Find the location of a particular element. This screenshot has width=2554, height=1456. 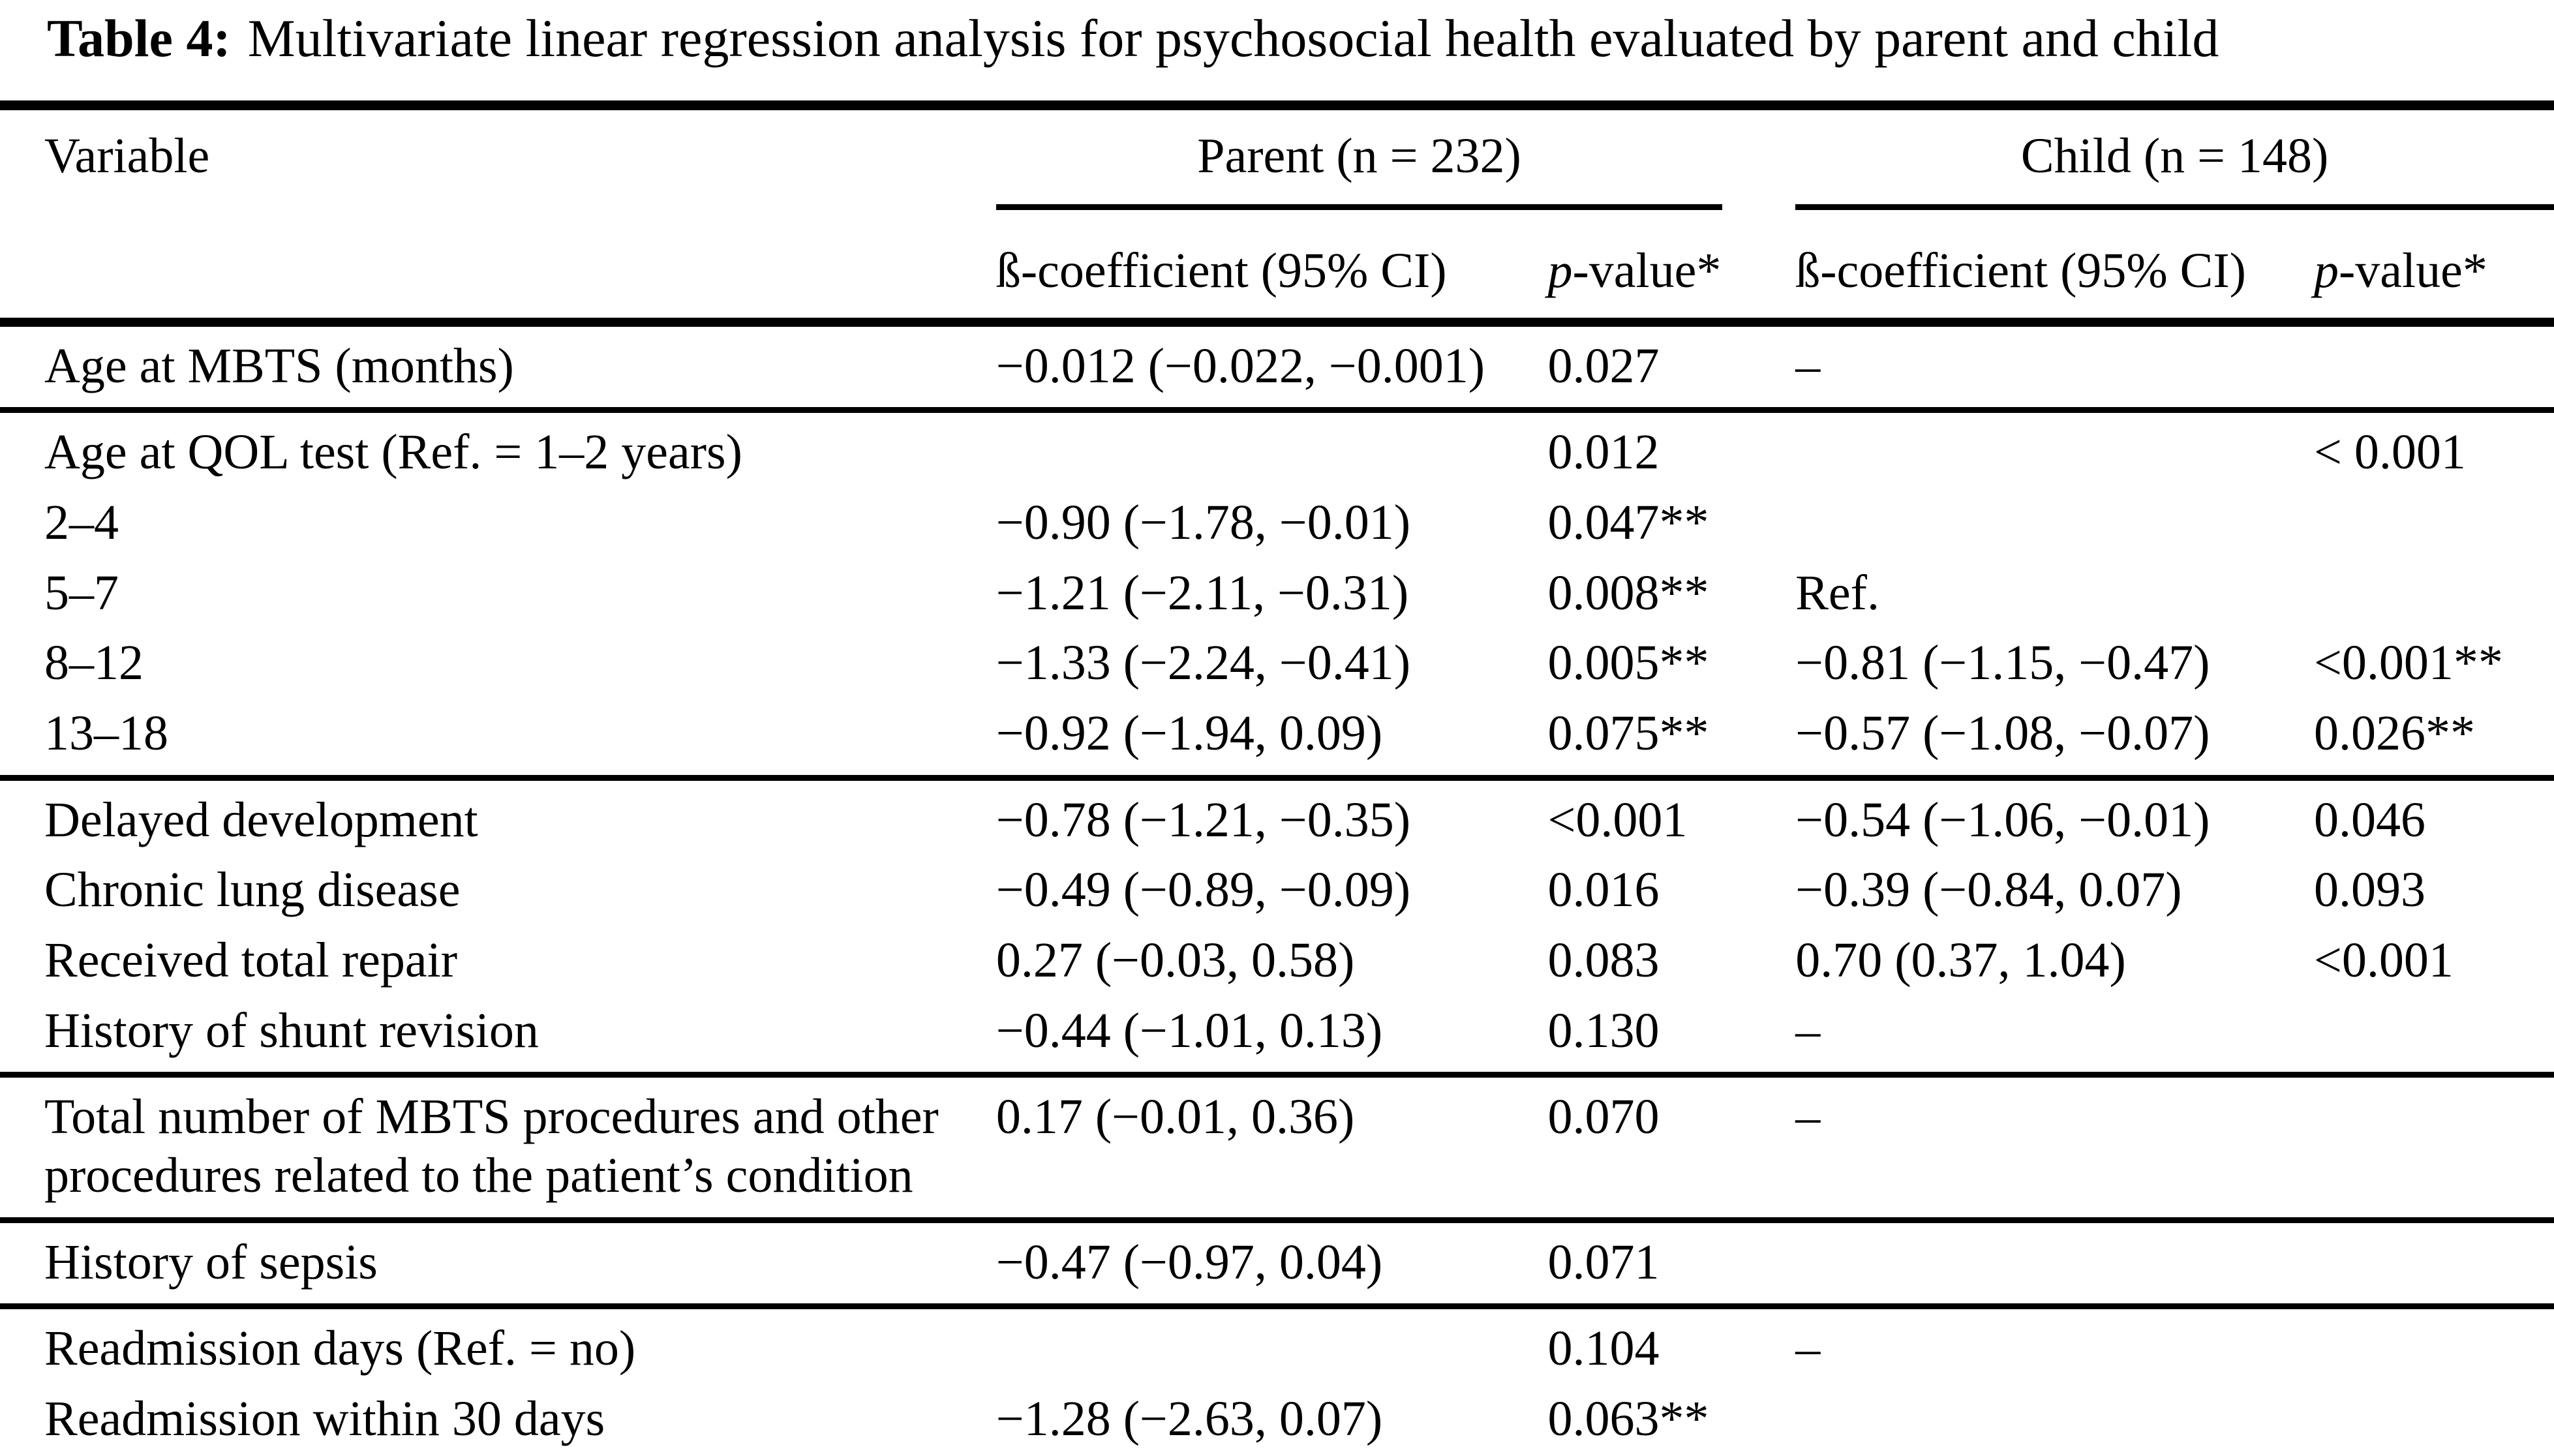

table-row: 2–4 −0.90 (−1.78, −0.01) 0.047** is located at coordinates (1277, 523).